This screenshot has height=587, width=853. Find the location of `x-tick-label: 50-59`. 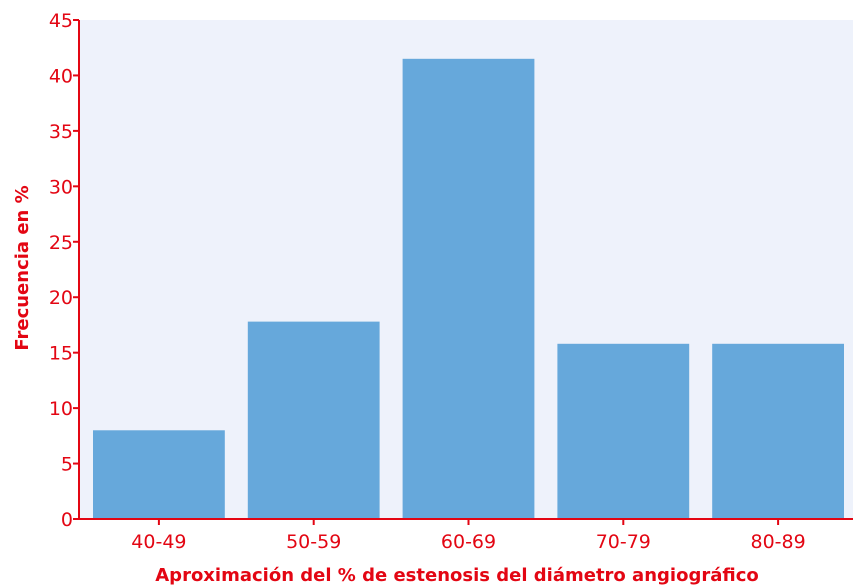

x-tick-label: 50-59 is located at coordinates (313, 542).